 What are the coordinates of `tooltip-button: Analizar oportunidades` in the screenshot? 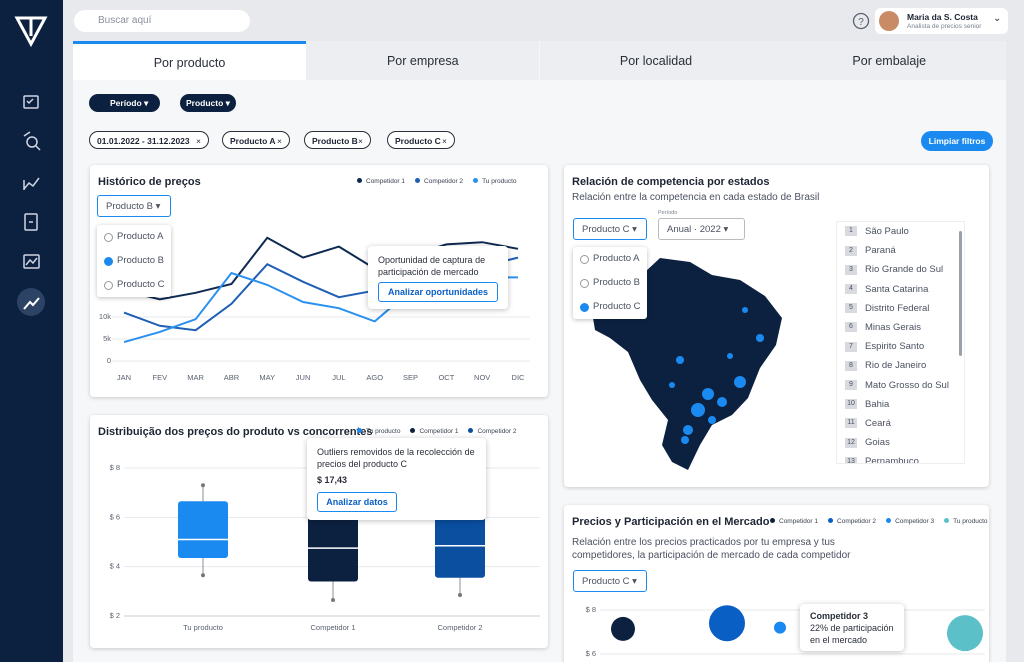 It's located at (438, 292).